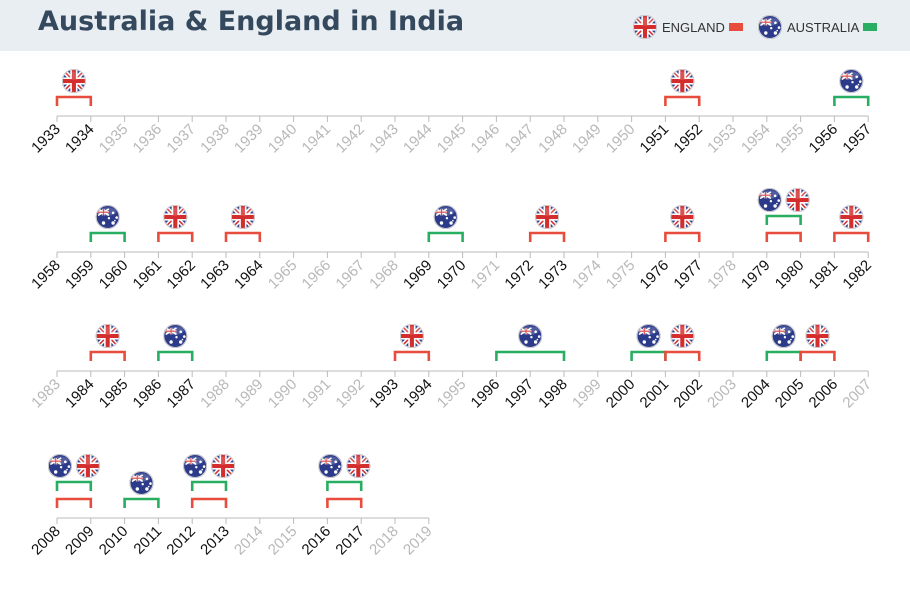 This screenshot has height=603, width=910. Describe the element at coordinates (817, 27) in the screenshot. I see `legend-australia: AUSTRALIA` at that location.